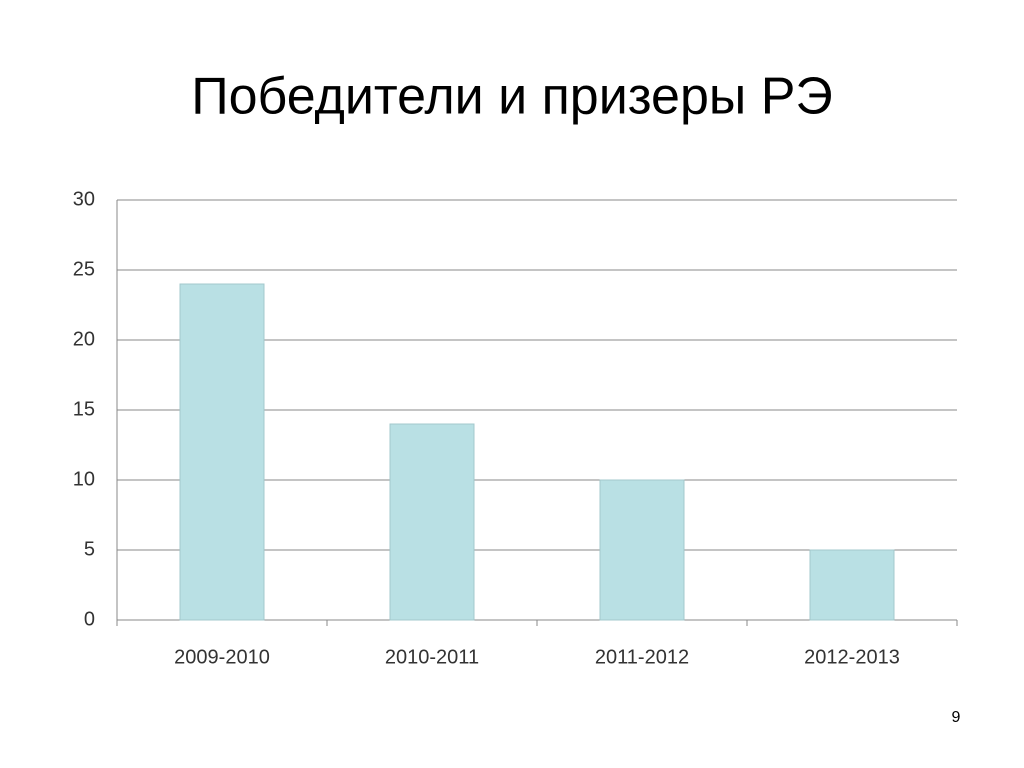 This screenshot has height=768, width=1024. I want to click on x-tick-label: 2010-2011, so click(432, 657).